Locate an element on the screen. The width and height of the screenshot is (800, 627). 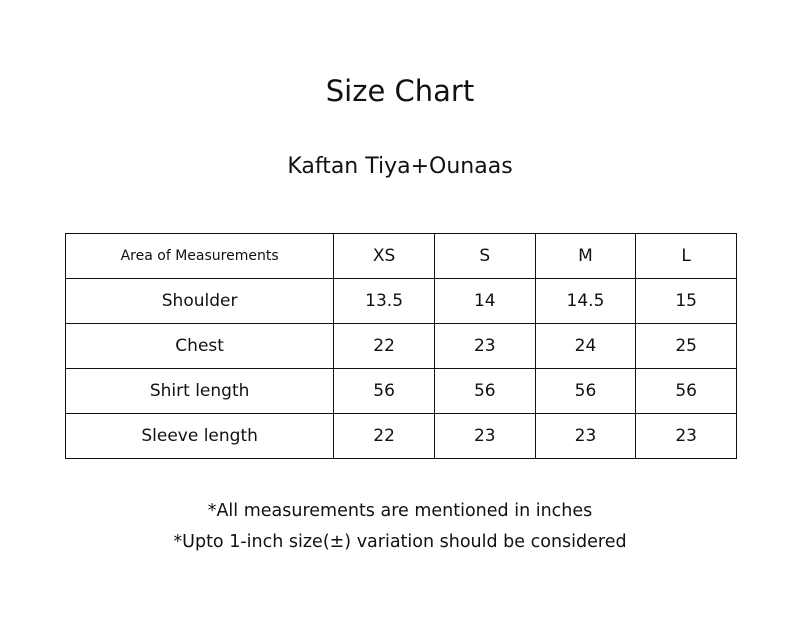
column-header: L is located at coordinates (686, 256).